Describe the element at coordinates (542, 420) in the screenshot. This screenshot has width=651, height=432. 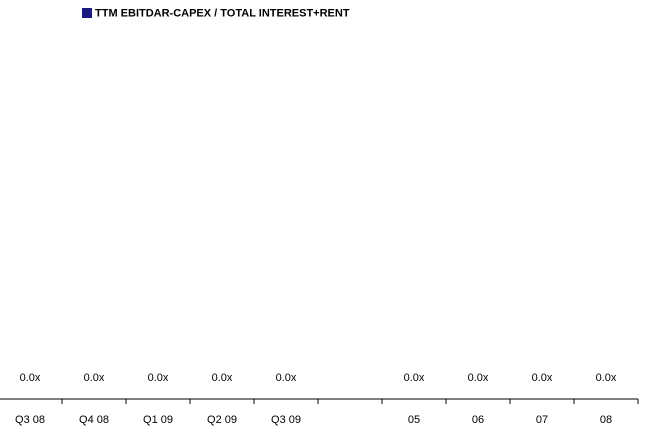
I see `x-tick-label: 07` at that location.